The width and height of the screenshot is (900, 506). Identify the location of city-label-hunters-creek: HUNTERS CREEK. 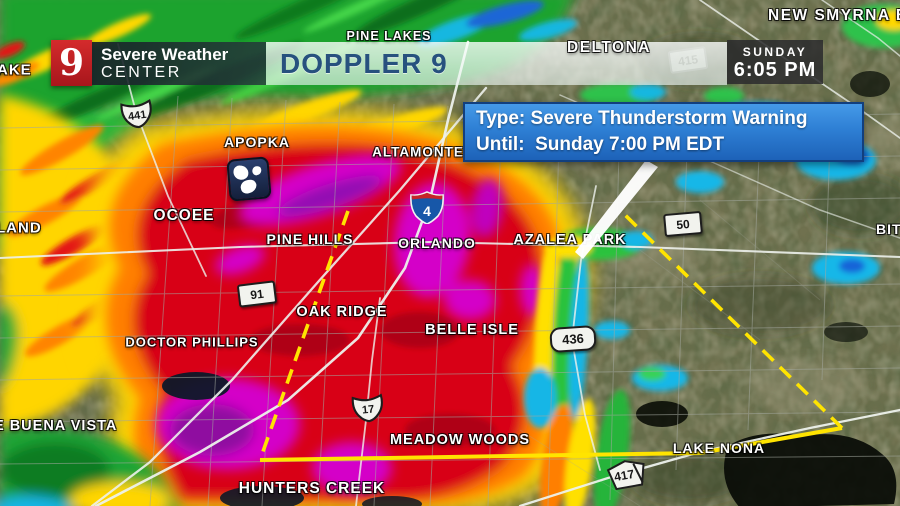
(312, 488).